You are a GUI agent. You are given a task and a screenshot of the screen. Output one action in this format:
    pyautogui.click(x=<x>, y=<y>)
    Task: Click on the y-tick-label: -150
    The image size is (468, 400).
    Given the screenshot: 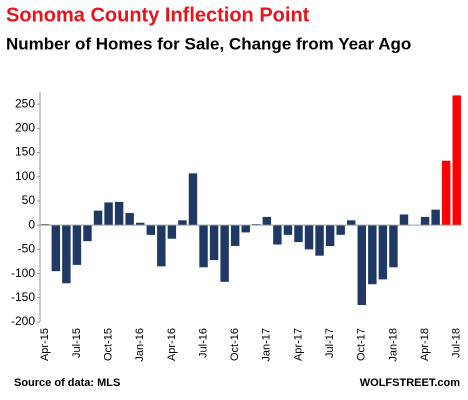 What is the action you would take?
    pyautogui.click(x=23, y=297)
    